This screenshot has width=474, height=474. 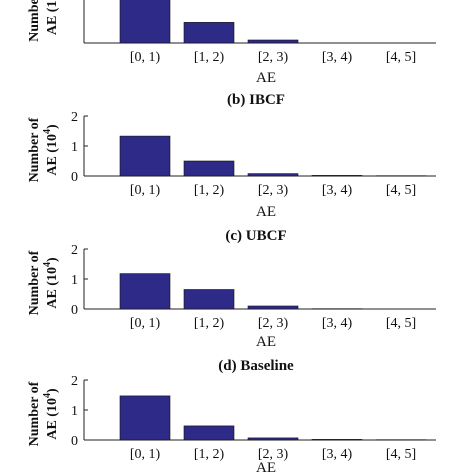 I want to click on panel-caption: (c) UBCF, so click(x=255, y=236).